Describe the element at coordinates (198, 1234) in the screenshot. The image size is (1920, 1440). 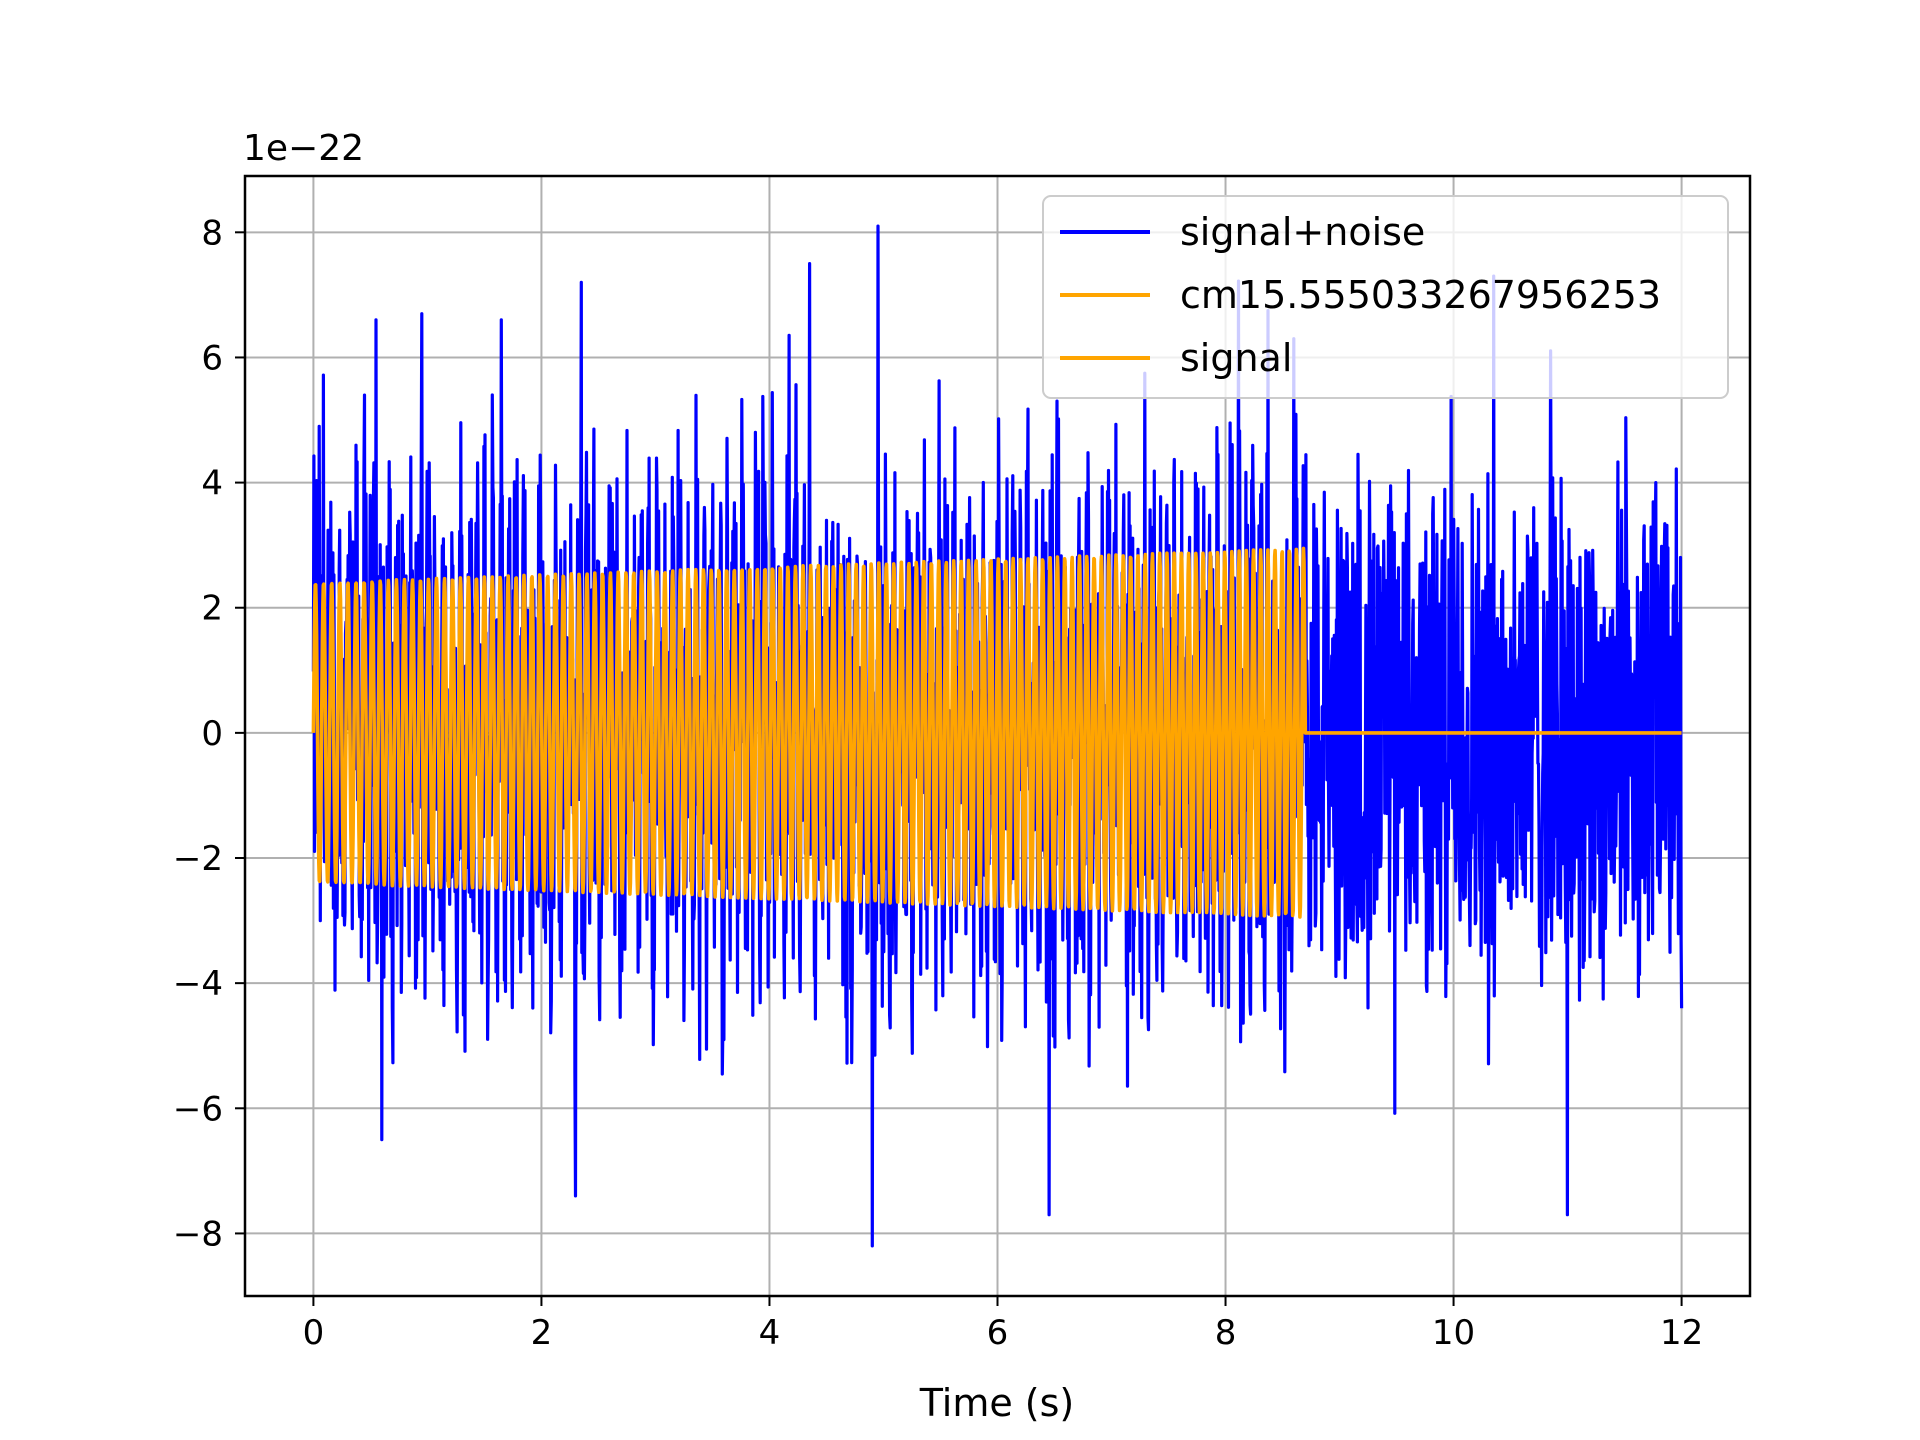
I see `y-tick-label: −8` at that location.